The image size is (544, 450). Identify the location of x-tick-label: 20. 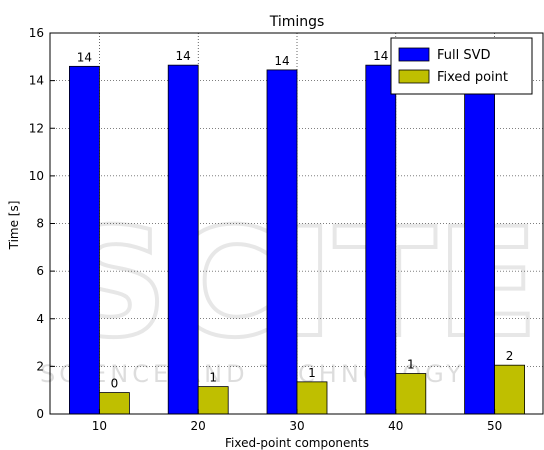
(198, 426).